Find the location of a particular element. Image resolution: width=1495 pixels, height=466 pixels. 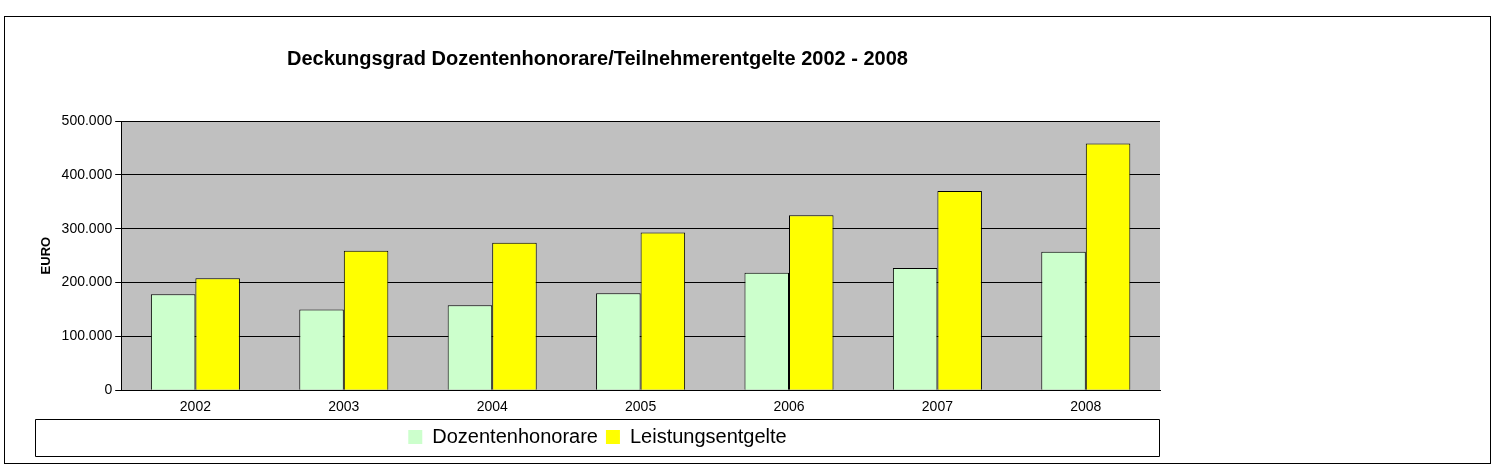

x-tick-label: 2002 is located at coordinates (195, 406).